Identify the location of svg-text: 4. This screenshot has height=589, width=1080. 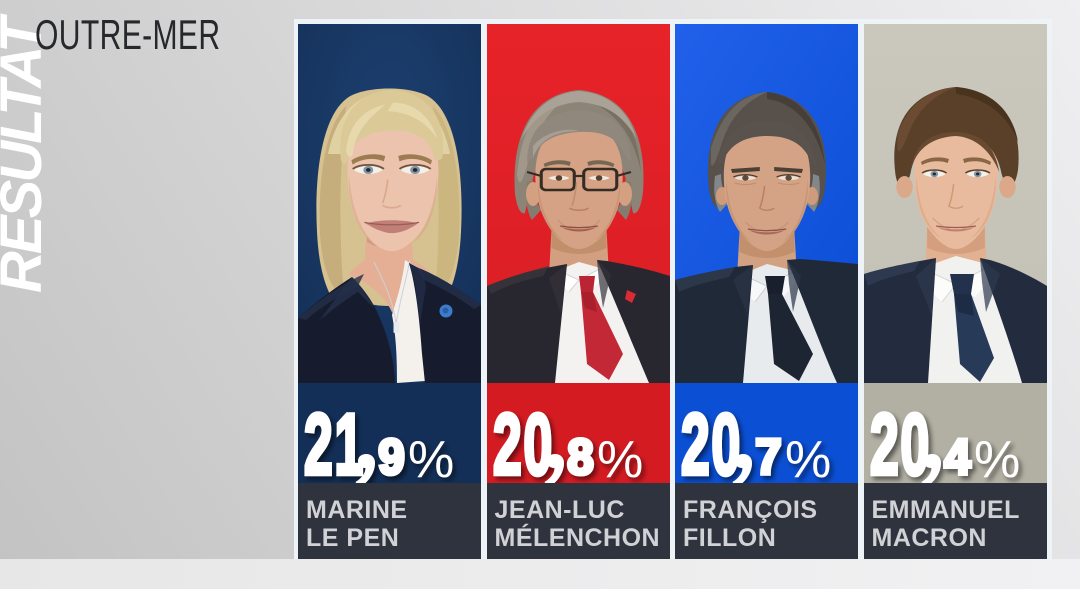
(957, 457).